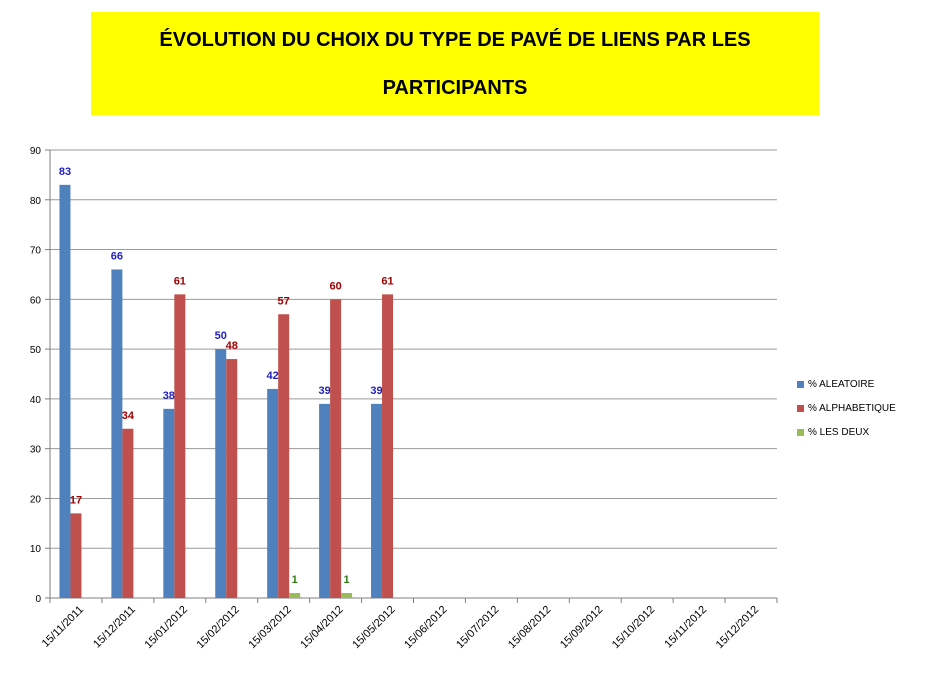 The image size is (933, 700). Describe the element at coordinates (232, 346) in the screenshot. I see `data-label: 48` at that location.